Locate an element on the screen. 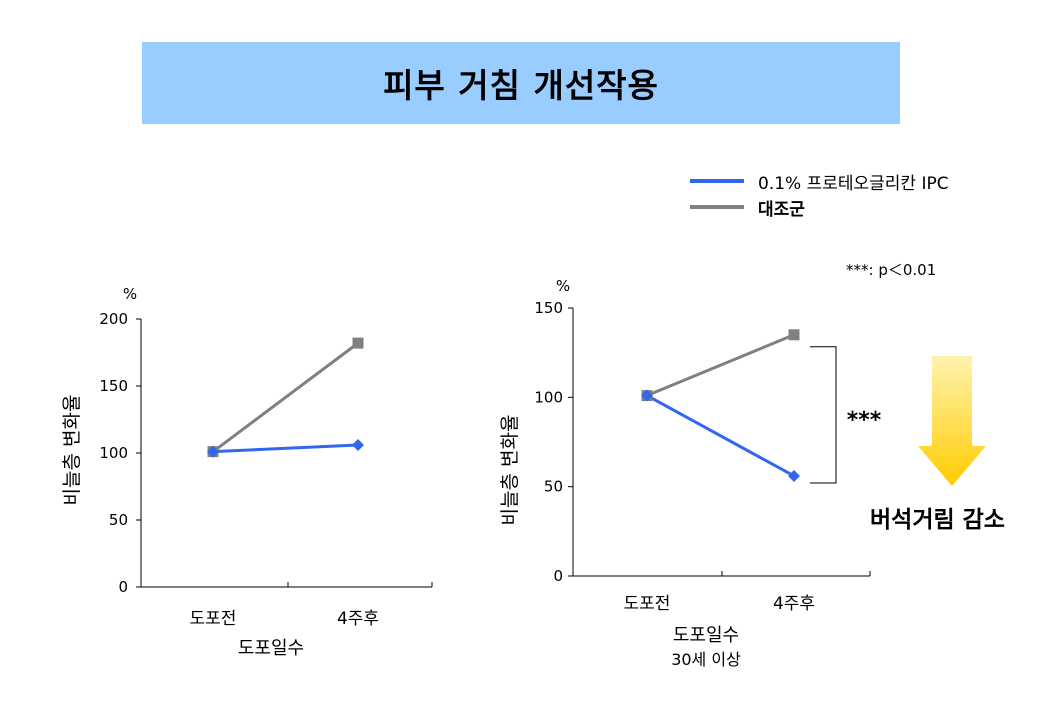 The height and width of the screenshot is (725, 1038). legend-item-treatment: 0.1% 프로테오글리칸 IPC is located at coordinates (819, 181).